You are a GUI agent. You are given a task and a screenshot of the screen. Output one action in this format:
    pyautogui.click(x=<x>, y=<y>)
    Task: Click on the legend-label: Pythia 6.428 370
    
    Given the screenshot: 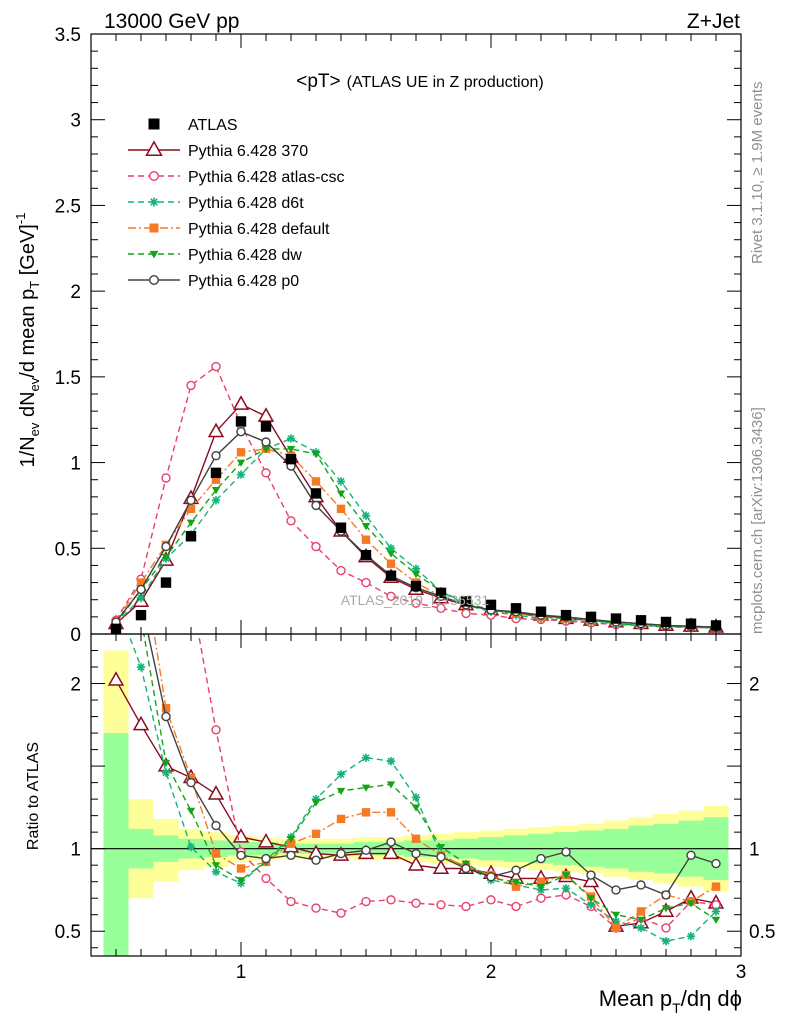 What is the action you would take?
    pyautogui.click(x=248, y=151)
    